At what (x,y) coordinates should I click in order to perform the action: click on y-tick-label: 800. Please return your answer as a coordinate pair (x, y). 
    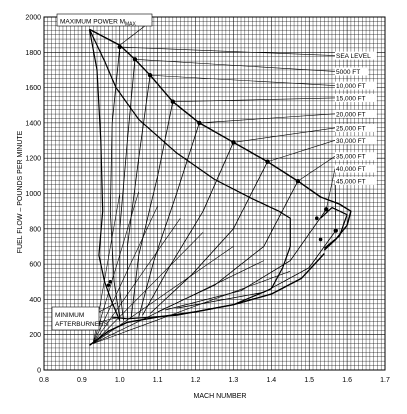
    Looking at the image, I should click on (35, 229).